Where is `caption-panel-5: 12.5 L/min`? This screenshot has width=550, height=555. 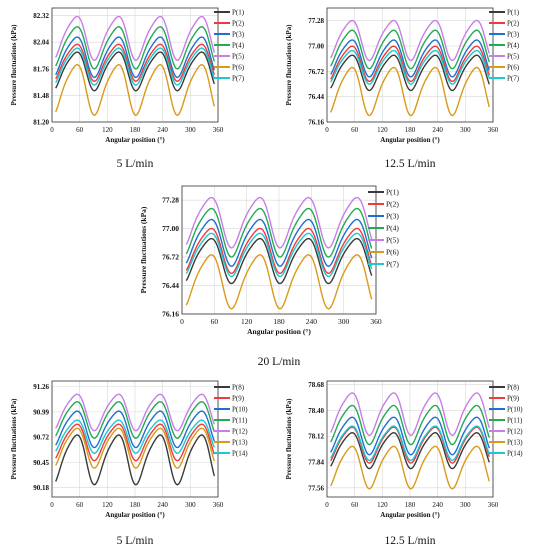
caption-panel-5: 12.5 L/min is located at coordinates (410, 541).